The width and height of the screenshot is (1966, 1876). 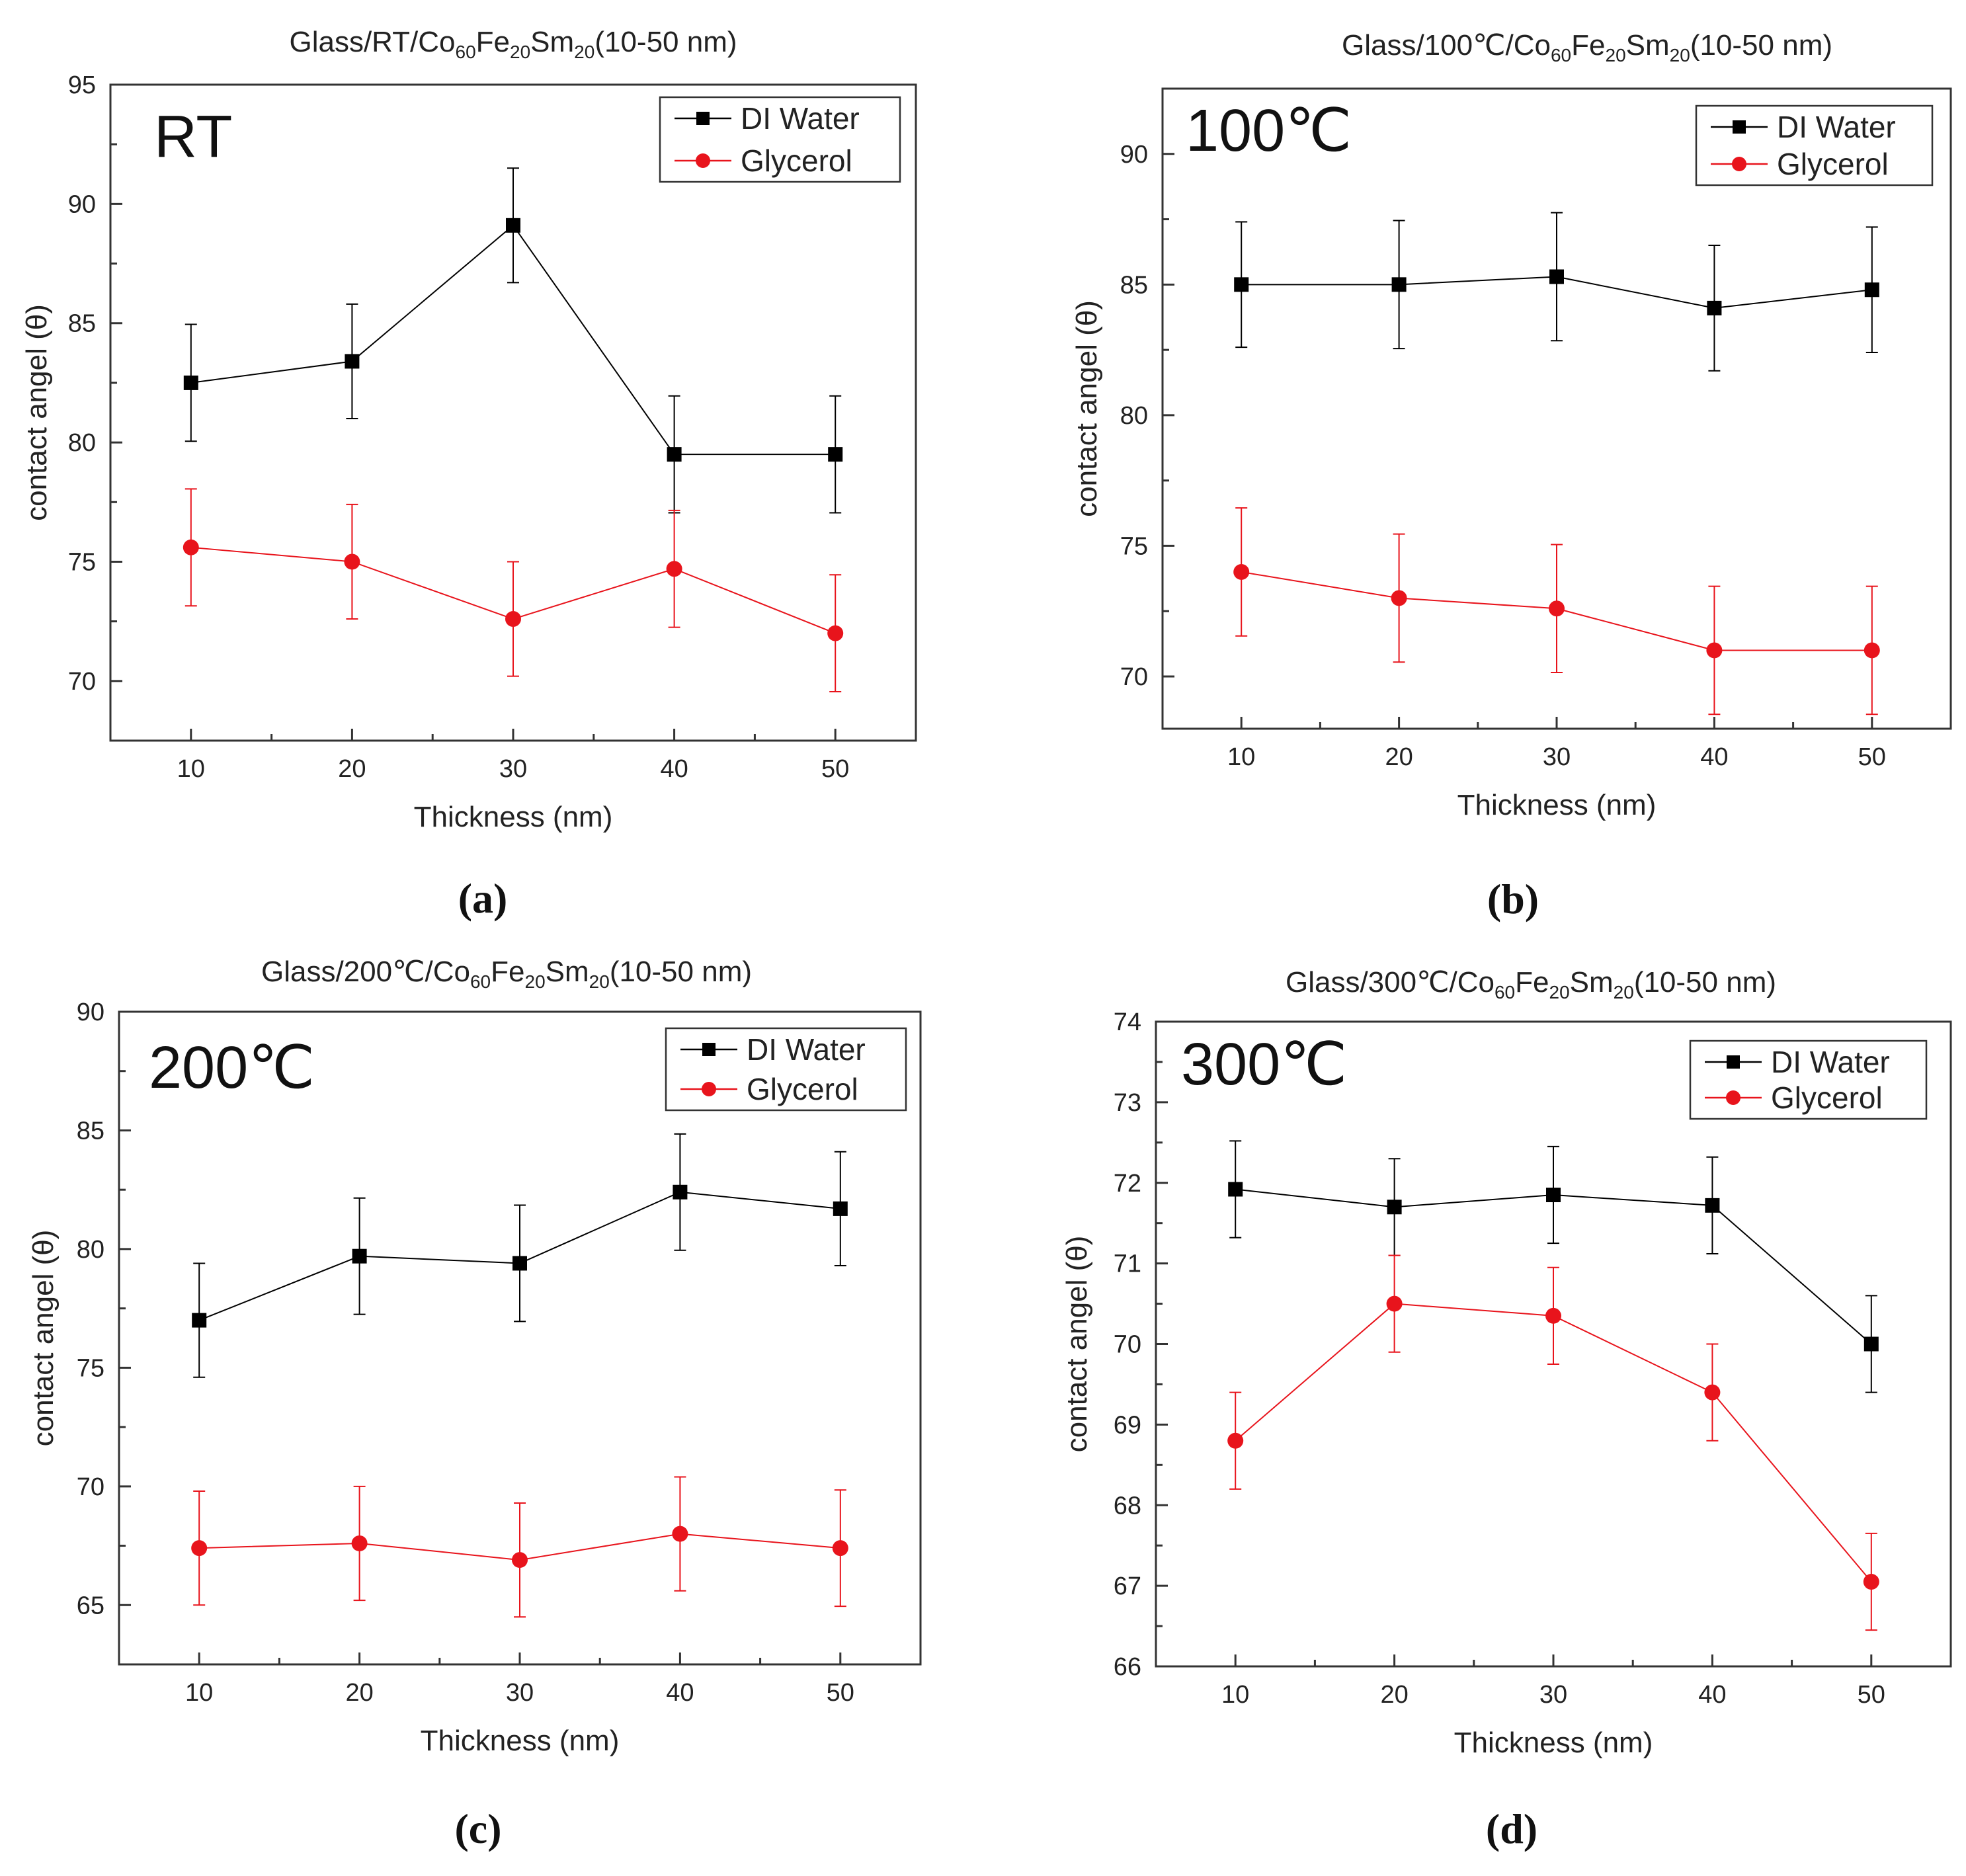 What do you see at coordinates (1588, 45) in the screenshot?
I see `chart-title-part: Fe` at bounding box center [1588, 45].